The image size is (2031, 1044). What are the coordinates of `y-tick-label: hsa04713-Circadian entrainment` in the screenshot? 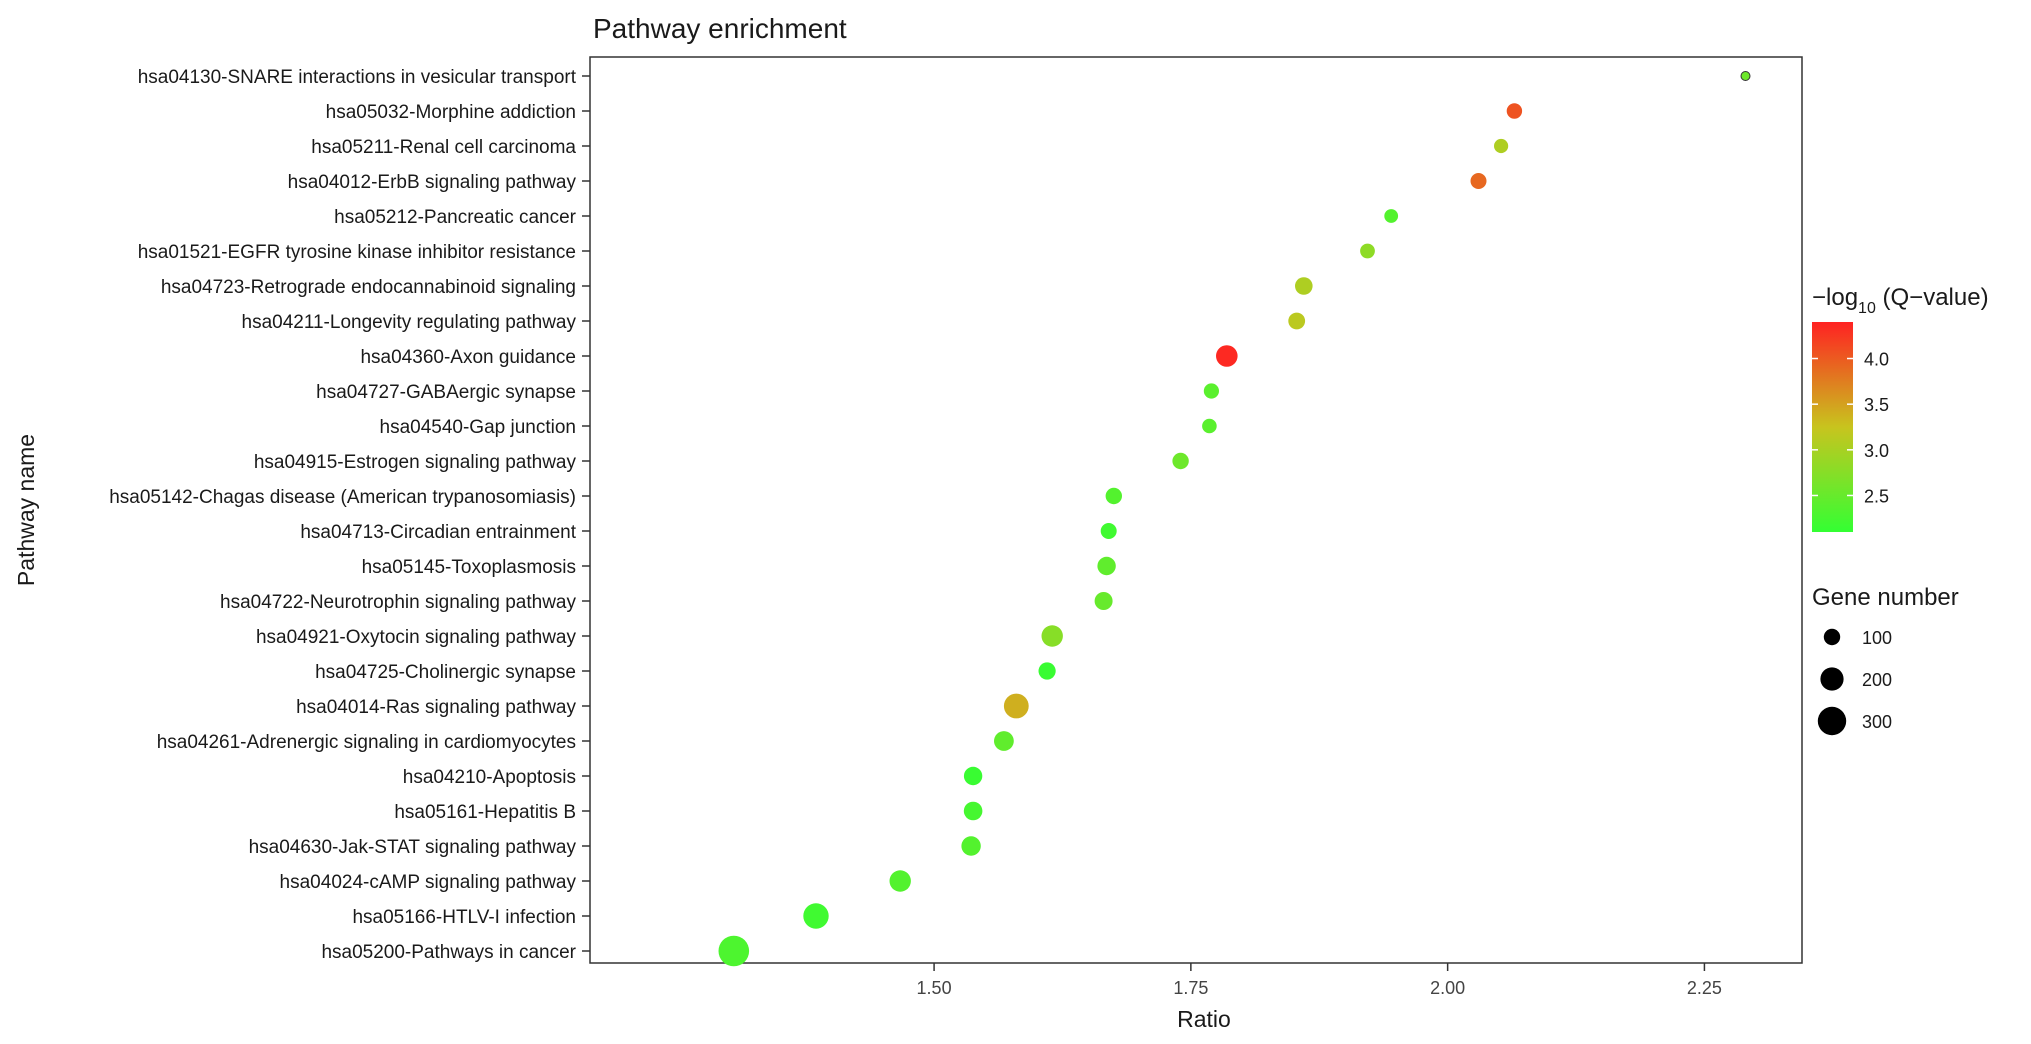 It's located at (438, 532).